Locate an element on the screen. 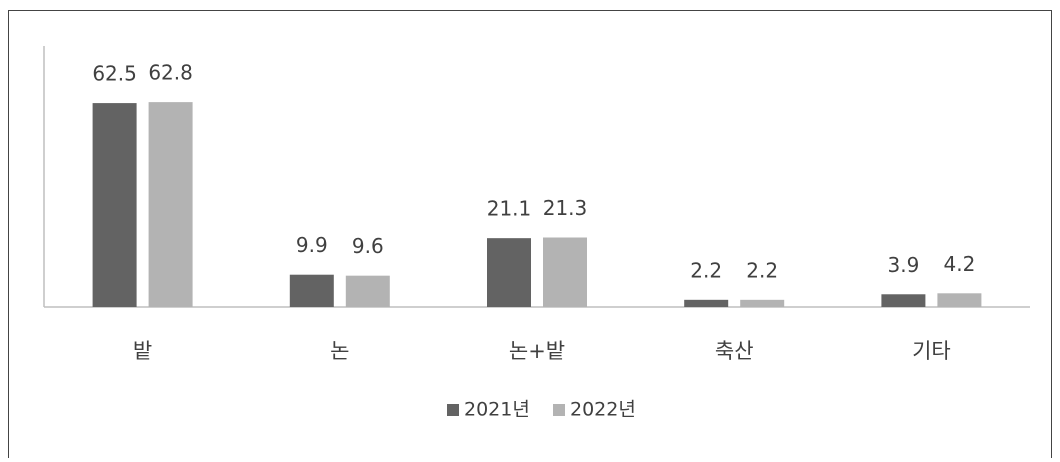 The image size is (1060, 462). data-label: 21.3 is located at coordinates (565, 208).